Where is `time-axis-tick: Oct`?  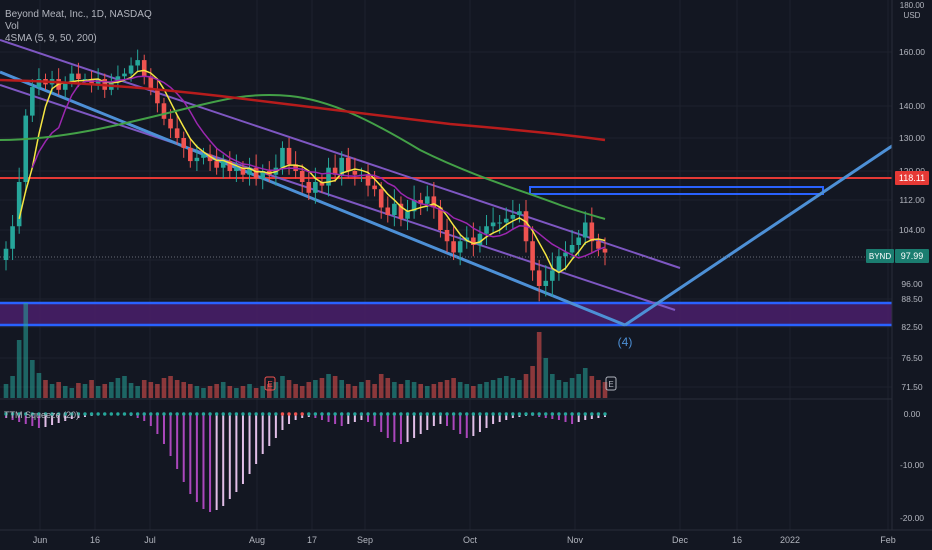 time-axis-tick: Oct is located at coordinates (470, 540).